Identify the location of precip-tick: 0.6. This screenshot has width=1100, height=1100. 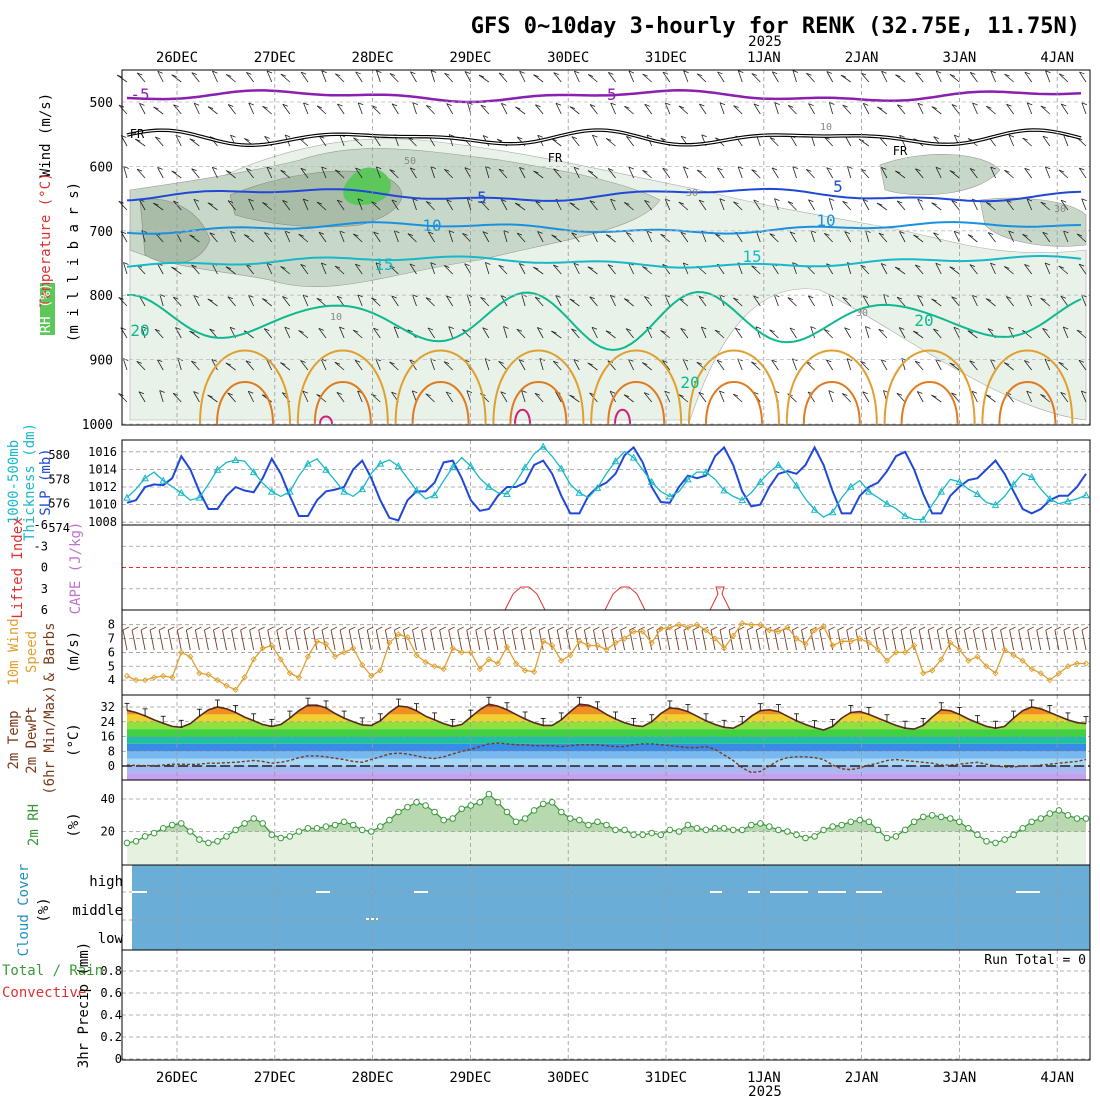
(111, 993).